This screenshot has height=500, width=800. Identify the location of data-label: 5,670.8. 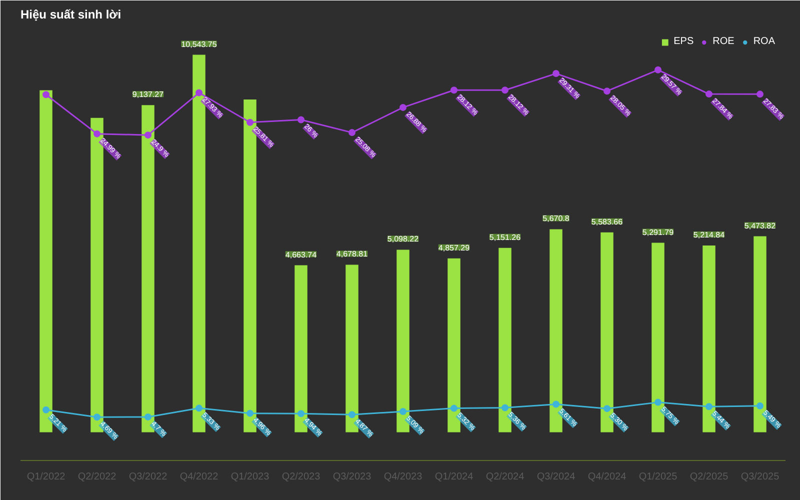
(556, 219).